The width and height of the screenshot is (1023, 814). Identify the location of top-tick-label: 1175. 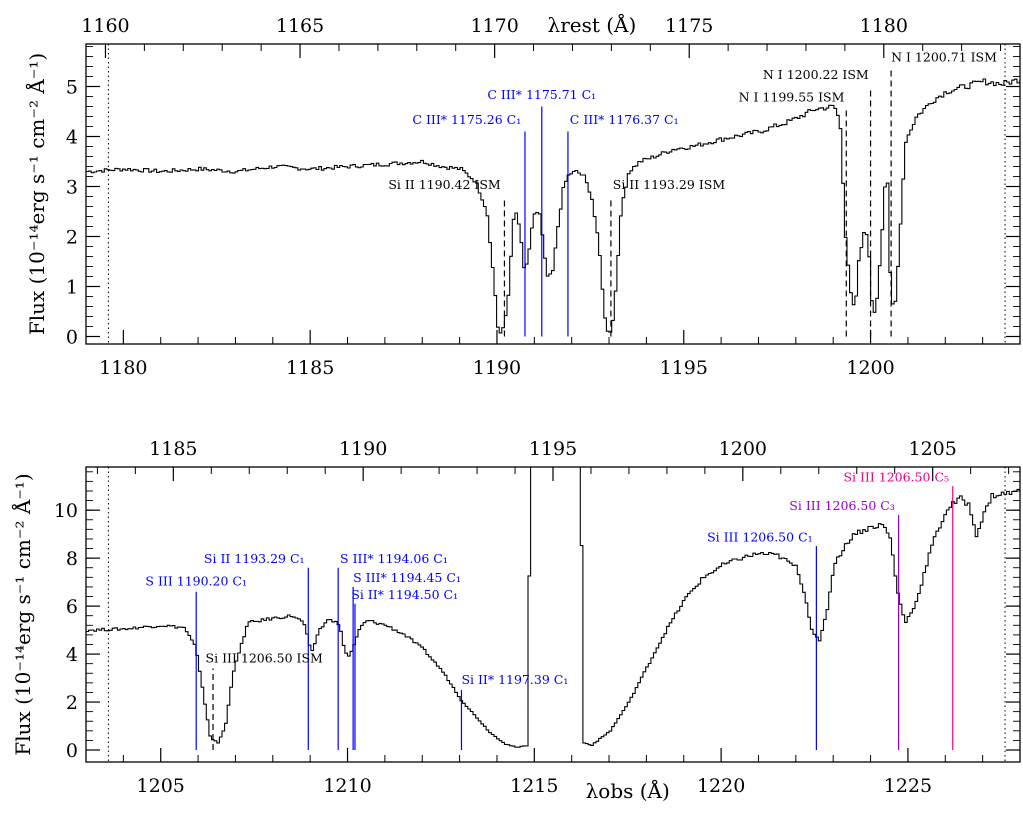
(689, 26).